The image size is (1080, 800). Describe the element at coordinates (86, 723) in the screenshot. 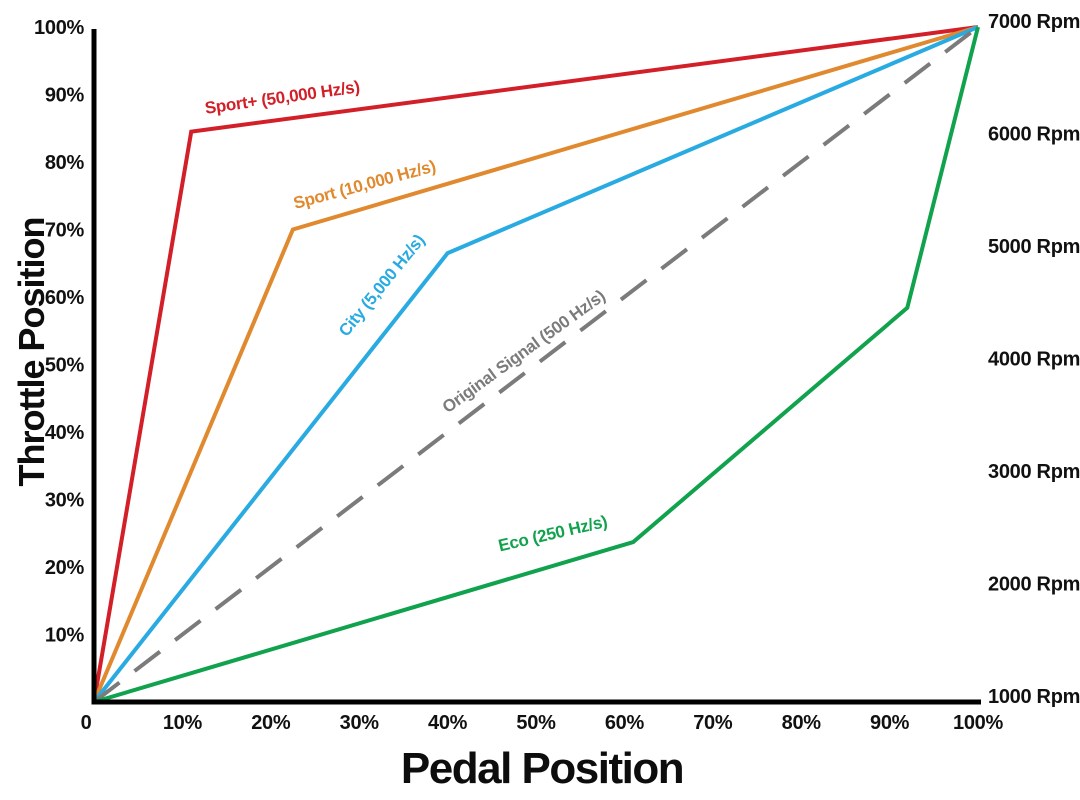

I see `x-tick-label: 0` at that location.